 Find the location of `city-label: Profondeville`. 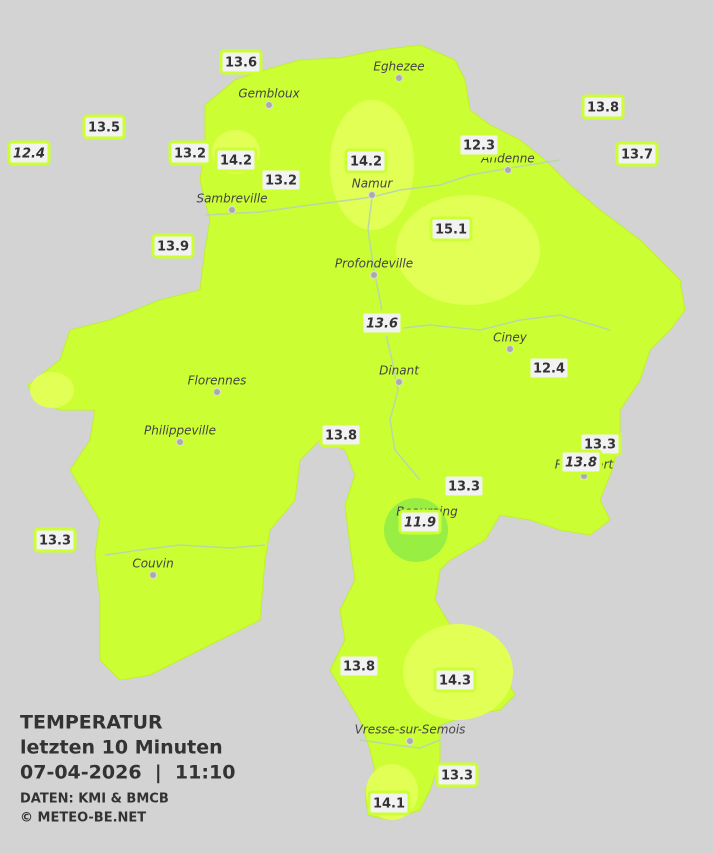

city-label: Profondeville is located at coordinates (374, 264).